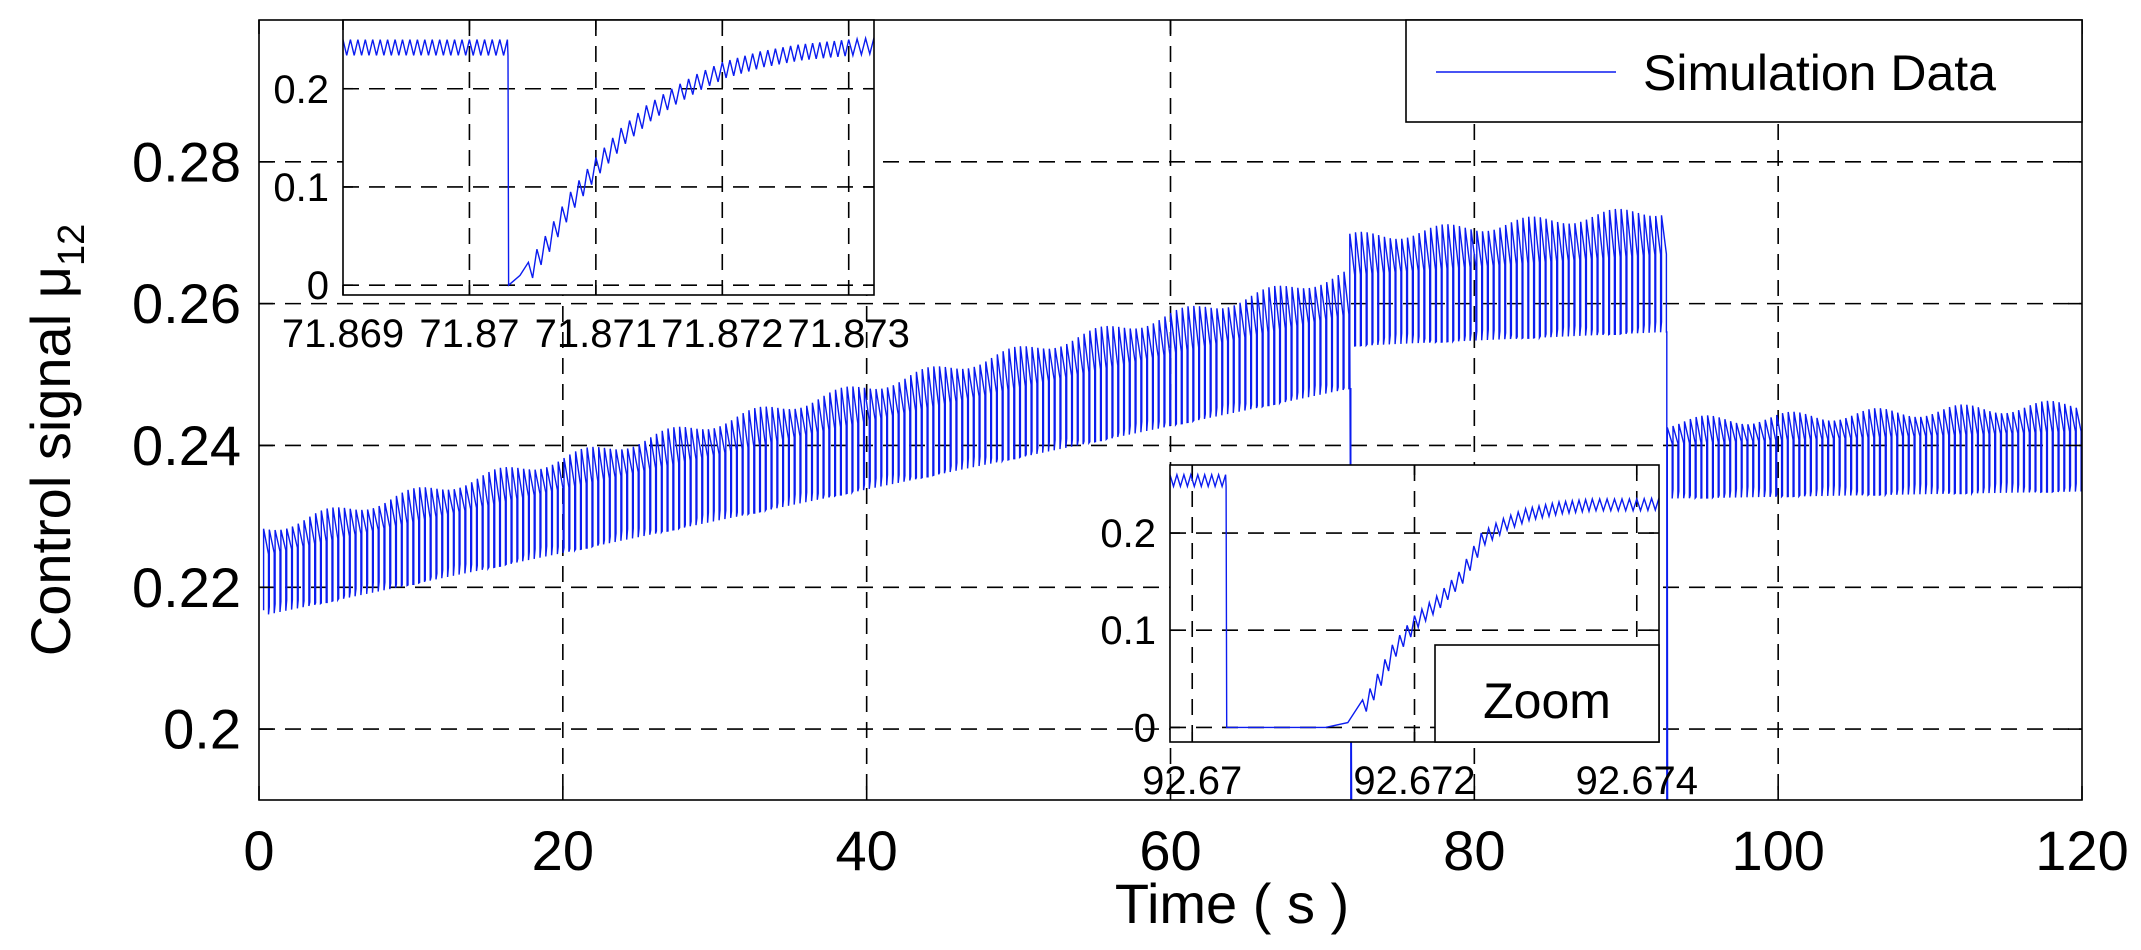  I want to click on inset-1: 71.869 71.87 71.871 71.872 71.873 0 0.1 0.2, so click(591, 187).